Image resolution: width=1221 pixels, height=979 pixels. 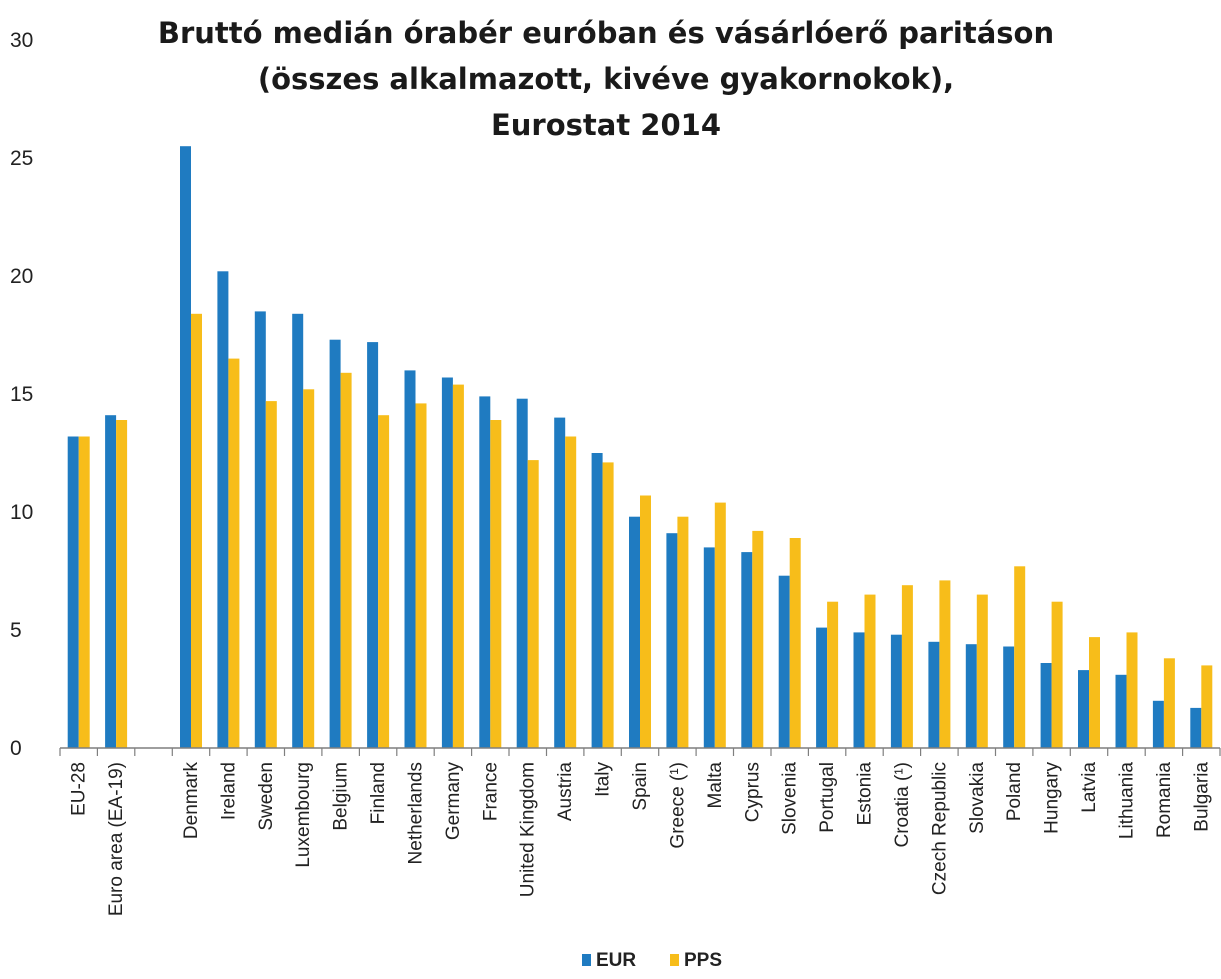 I want to click on x-tick-label: Ireland, so click(x=228, y=791).